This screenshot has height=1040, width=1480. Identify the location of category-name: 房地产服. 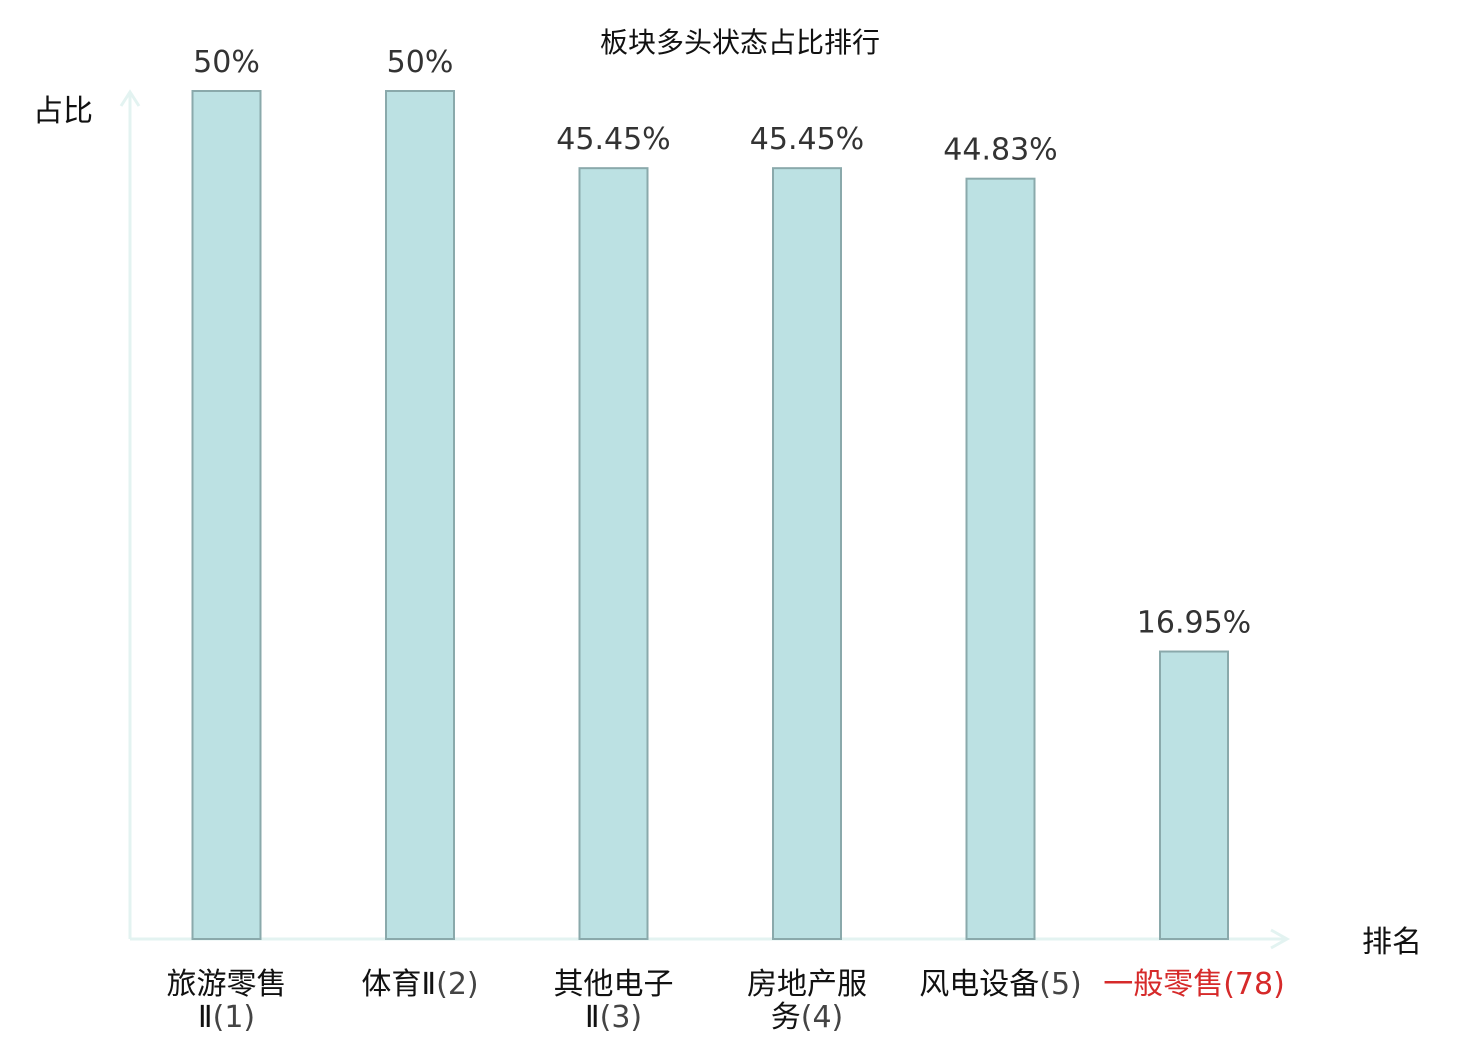
(807, 984).